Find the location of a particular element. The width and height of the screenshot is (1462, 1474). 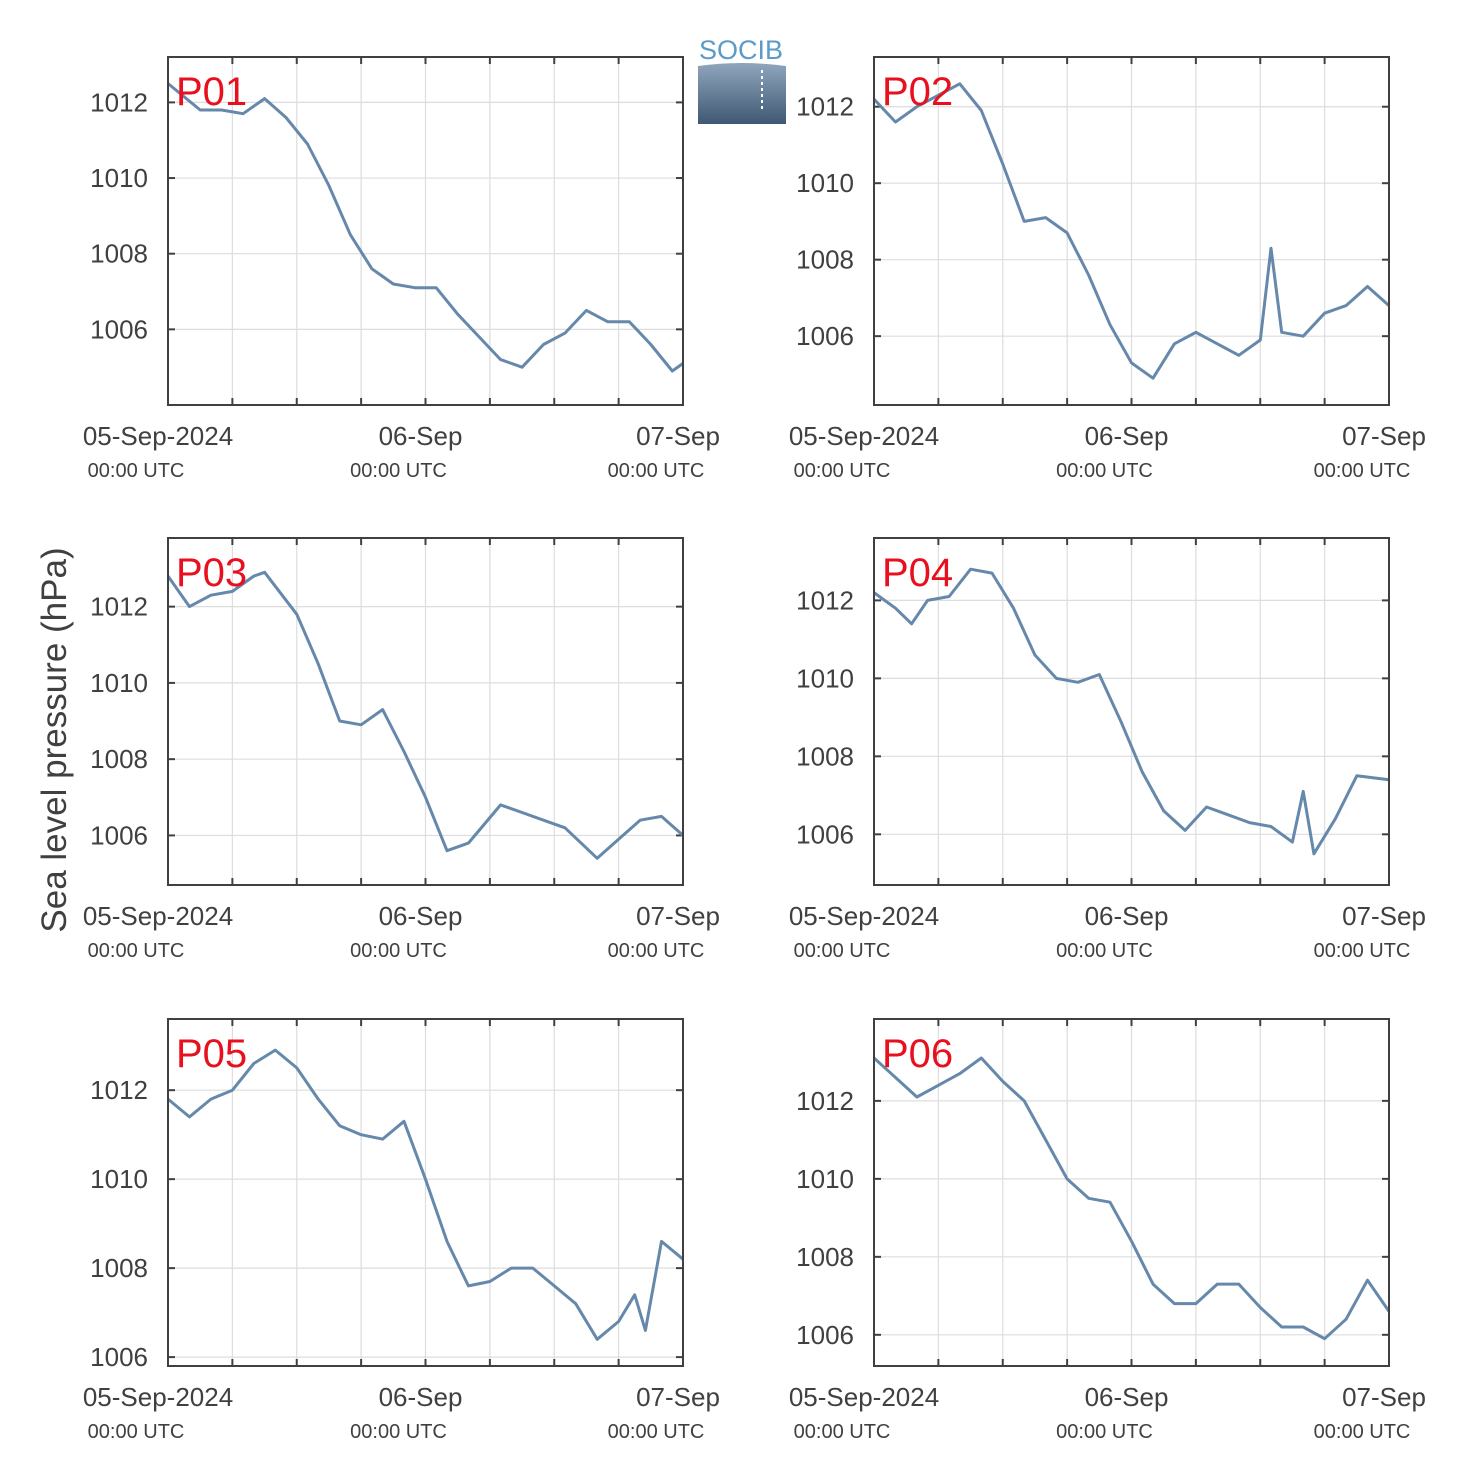

logo-text: SOCIB is located at coordinates (741, 50).